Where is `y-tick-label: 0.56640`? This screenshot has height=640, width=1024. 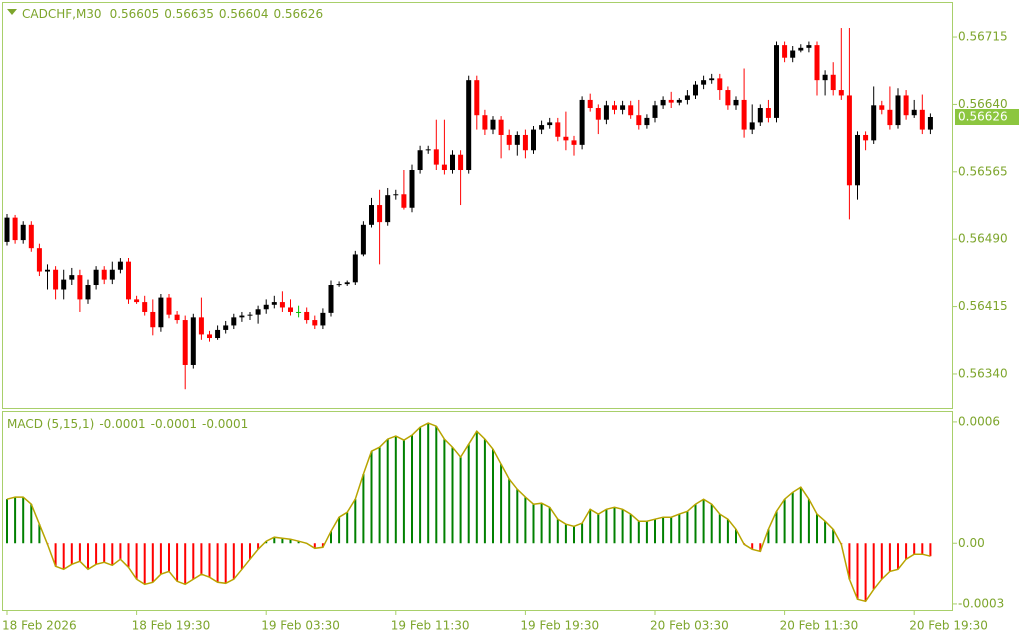
y-tick-label: 0.56640 is located at coordinates (983, 104).